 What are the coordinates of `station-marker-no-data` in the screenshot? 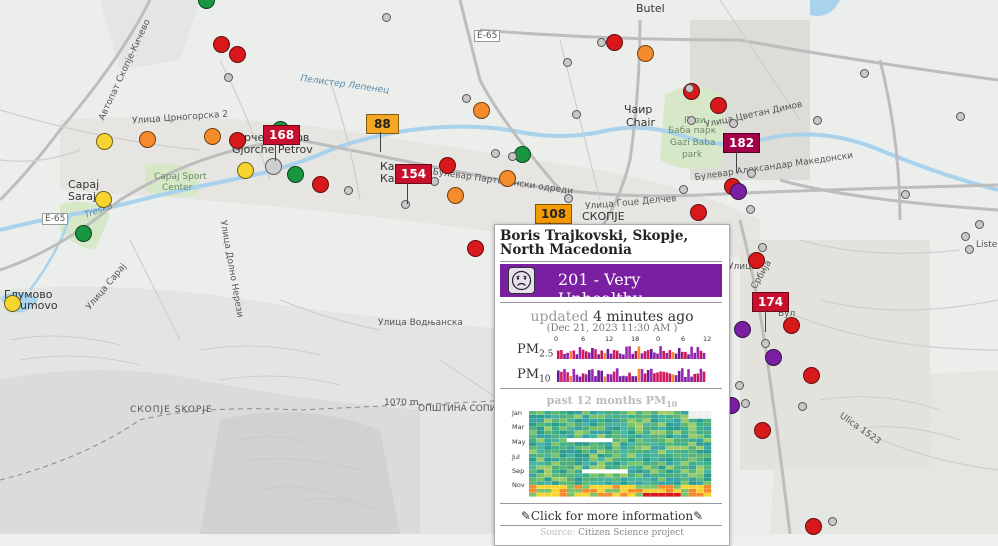 It's located at (273, 166).